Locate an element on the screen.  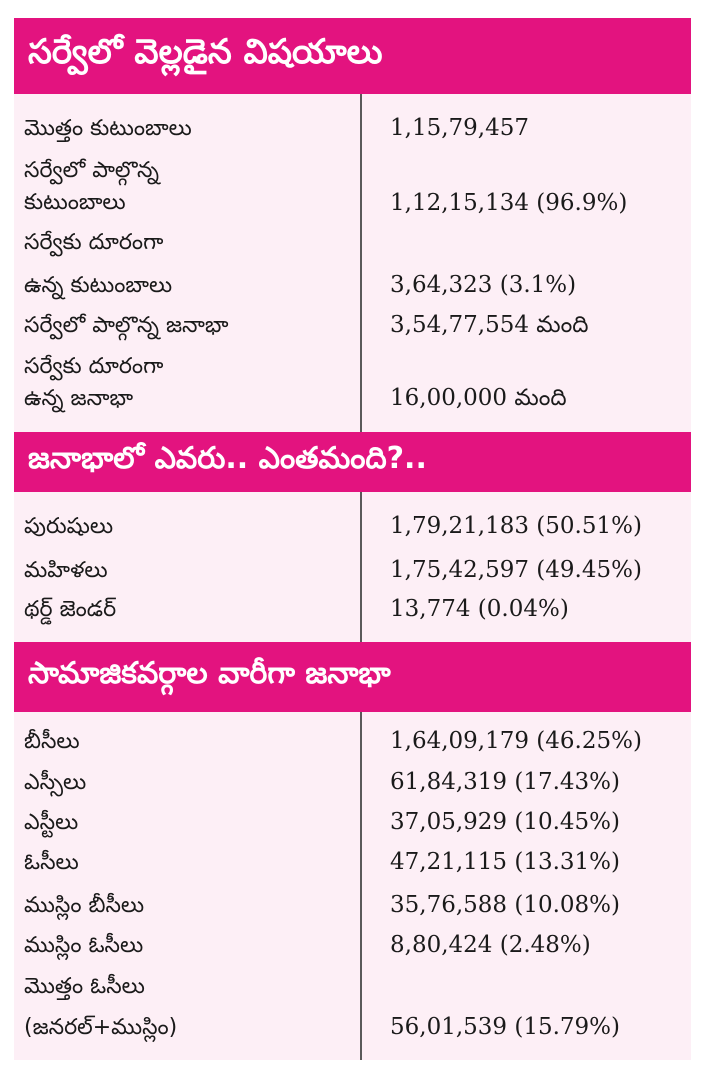
row-label-absent-population-line1: సర్వేకు దూరంగా is located at coordinates (94, 366).